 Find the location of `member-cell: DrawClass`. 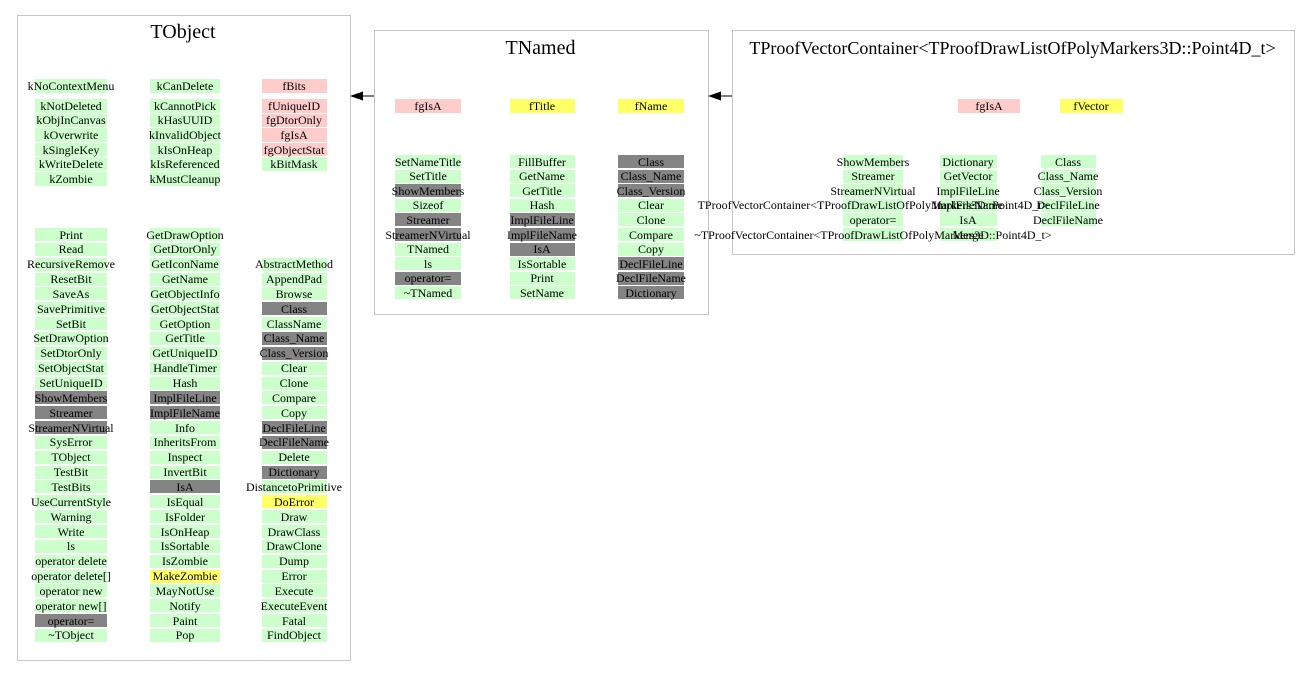

member-cell: DrawClass is located at coordinates (294, 531).